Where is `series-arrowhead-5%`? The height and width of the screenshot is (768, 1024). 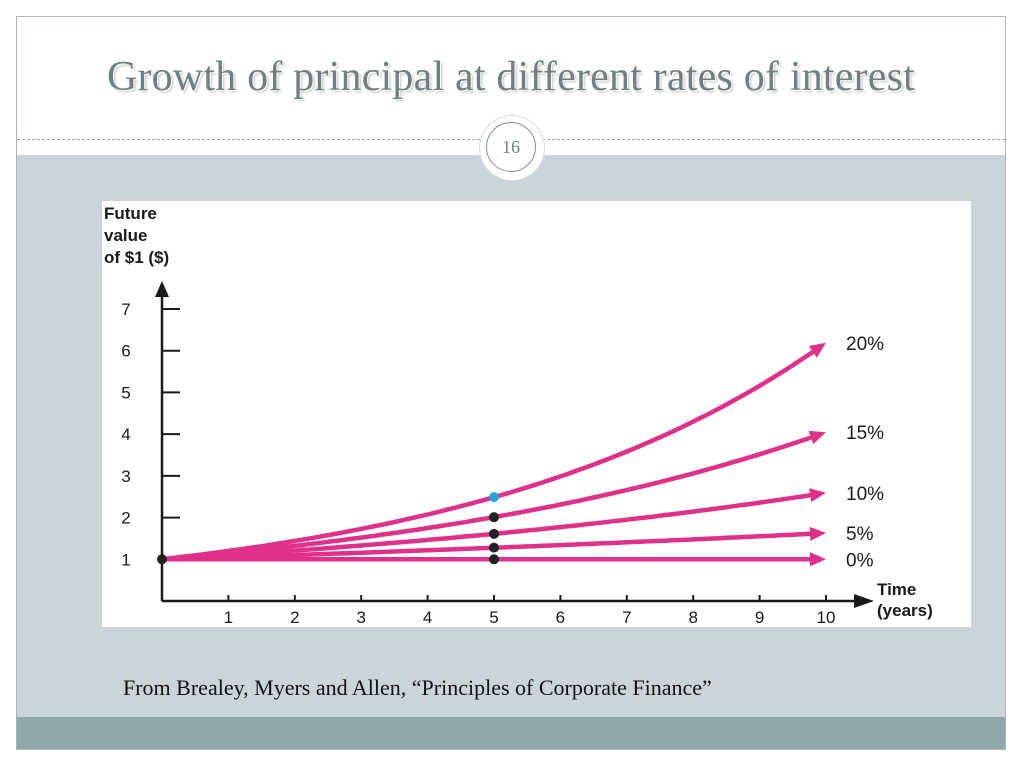
series-arrowhead-5% is located at coordinates (817, 533).